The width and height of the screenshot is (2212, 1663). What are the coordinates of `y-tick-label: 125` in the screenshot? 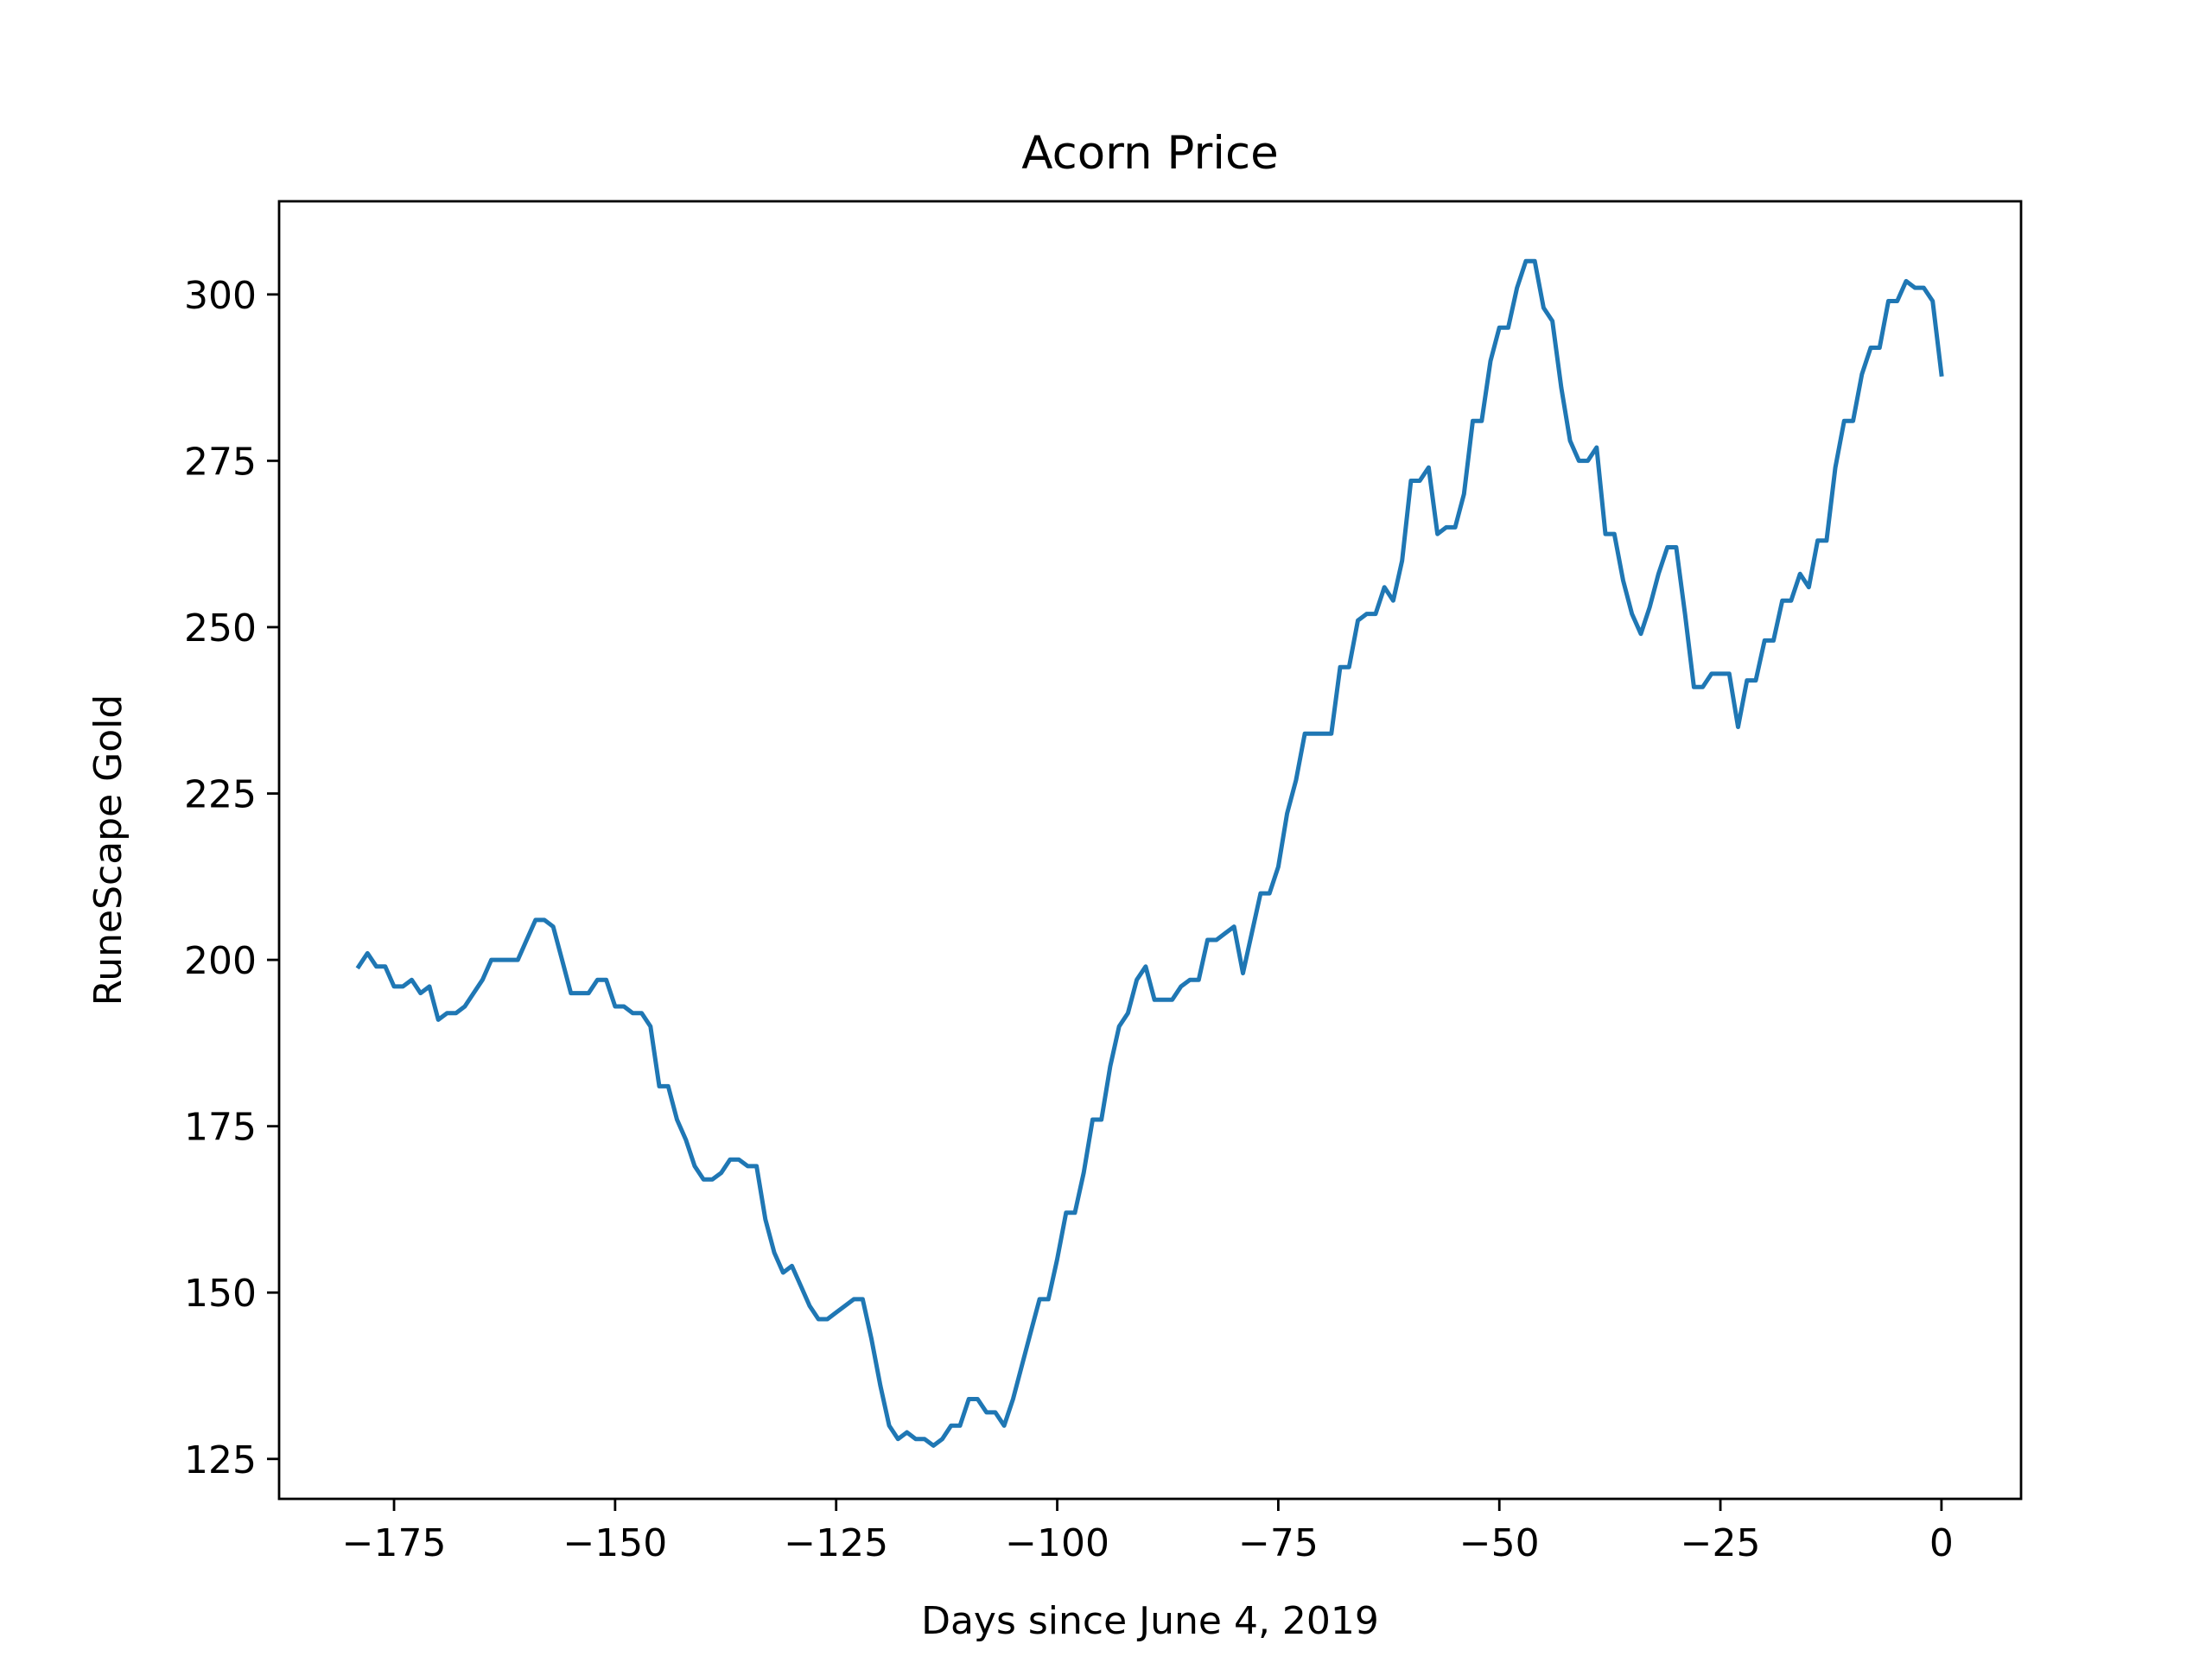 It's located at (220, 1460).